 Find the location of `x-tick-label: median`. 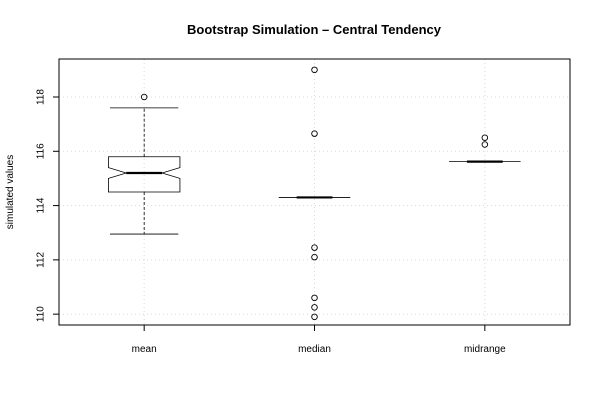

x-tick-label: median is located at coordinates (314, 349).